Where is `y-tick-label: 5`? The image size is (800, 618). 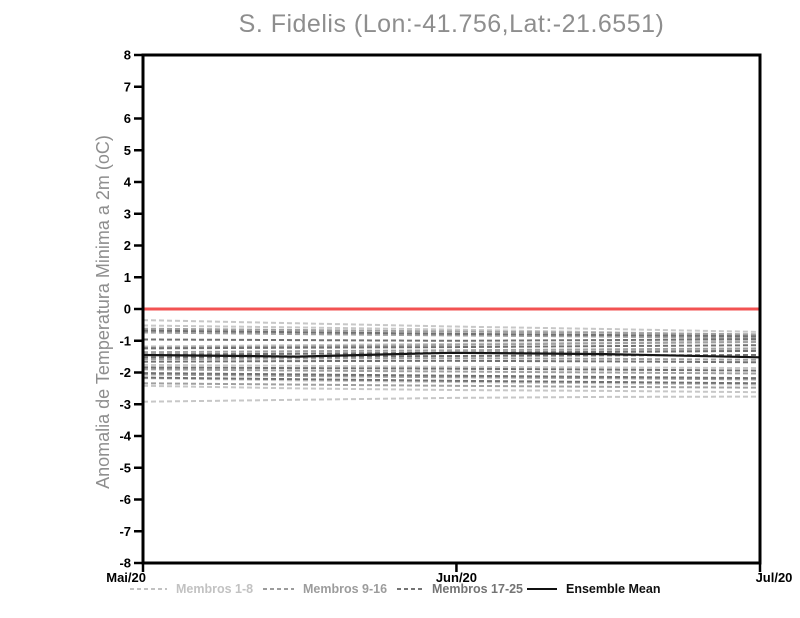 y-tick-label: 5 is located at coordinates (127, 150).